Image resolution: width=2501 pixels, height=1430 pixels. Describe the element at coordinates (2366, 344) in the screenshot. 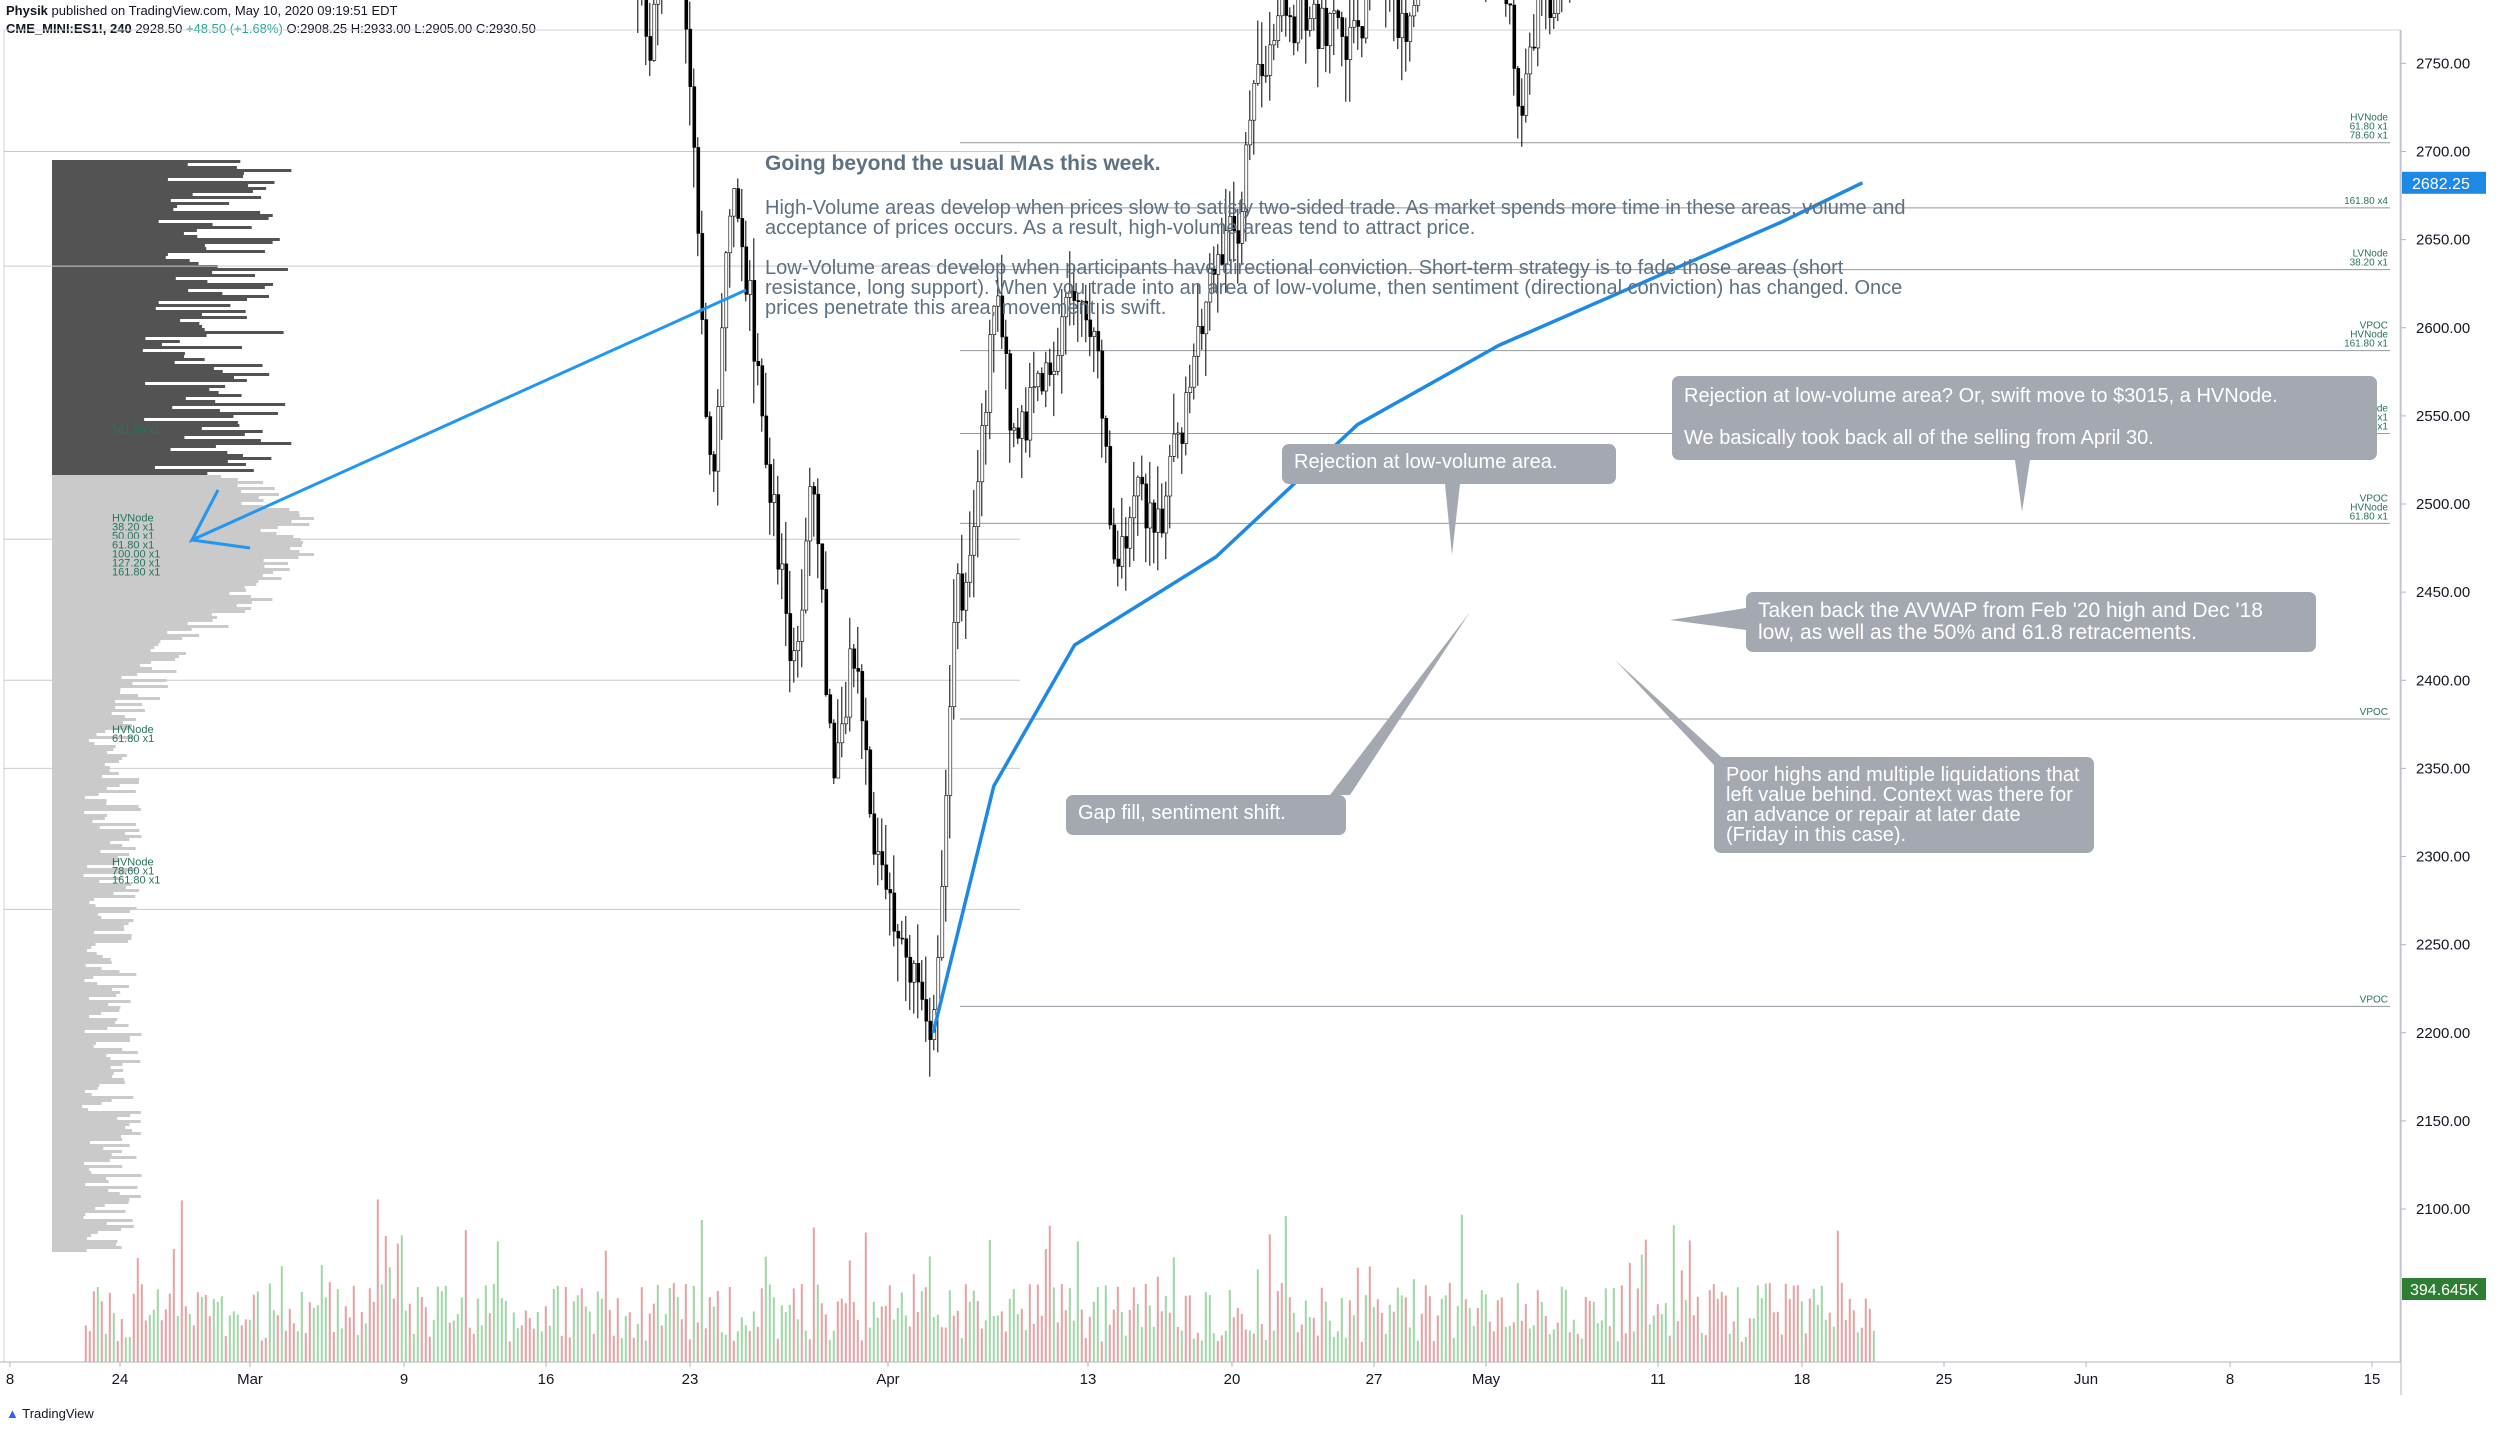

I see `level-label: 161.80 x1` at that location.